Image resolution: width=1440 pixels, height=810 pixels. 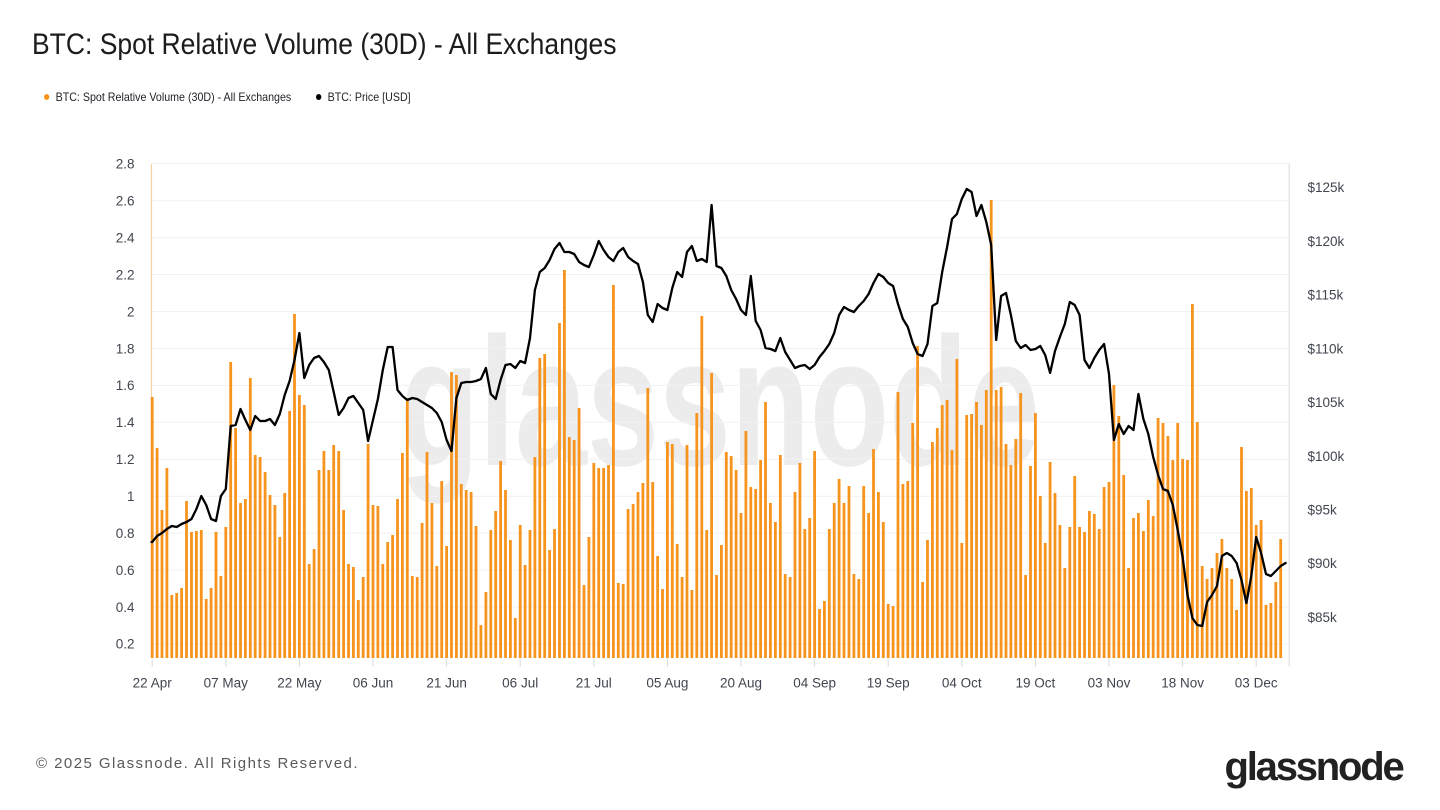 What do you see at coordinates (741, 683) in the screenshot?
I see `svg-text: 20 Aug` at bounding box center [741, 683].